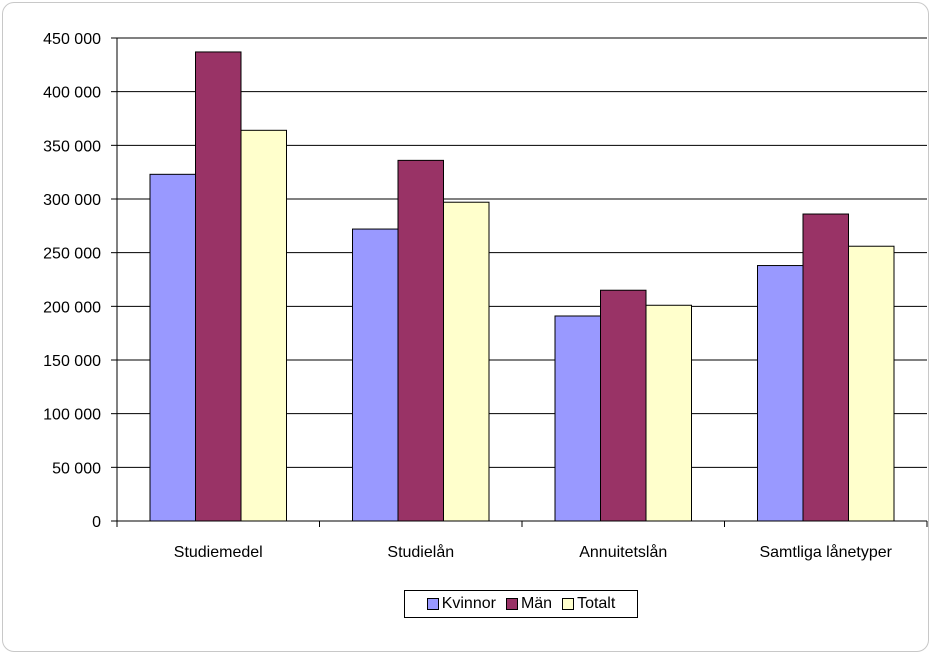 This screenshot has width=934, height=652. Describe the element at coordinates (623, 552) in the screenshot. I see `x-tick-label: Annuitetslån` at that location.